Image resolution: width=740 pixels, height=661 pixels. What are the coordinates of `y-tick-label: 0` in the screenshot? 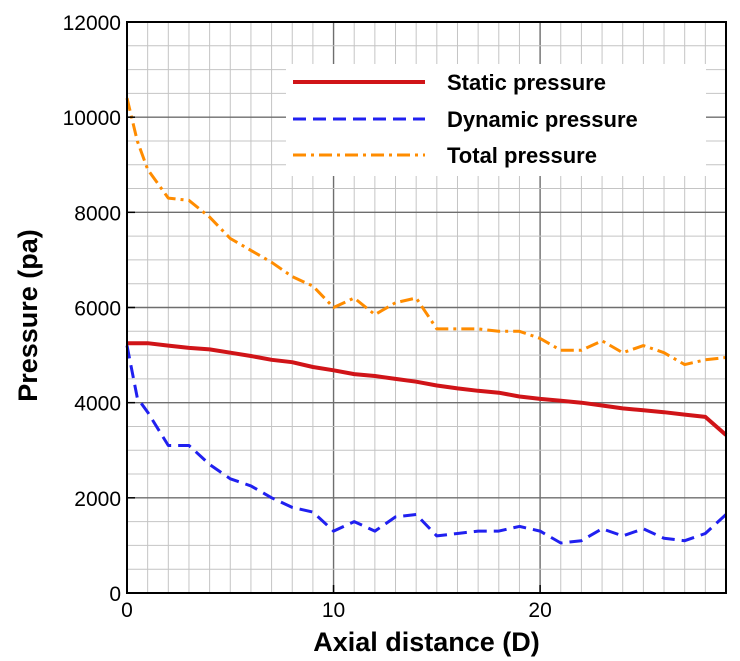 It's located at (115, 594).